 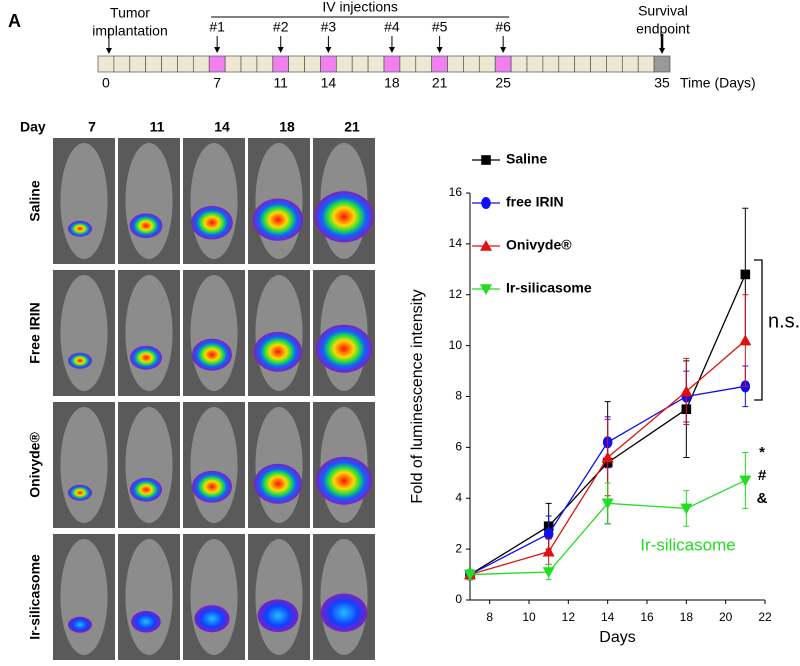 What do you see at coordinates (503, 83) in the screenshot?
I see `timeline-day: 25` at bounding box center [503, 83].